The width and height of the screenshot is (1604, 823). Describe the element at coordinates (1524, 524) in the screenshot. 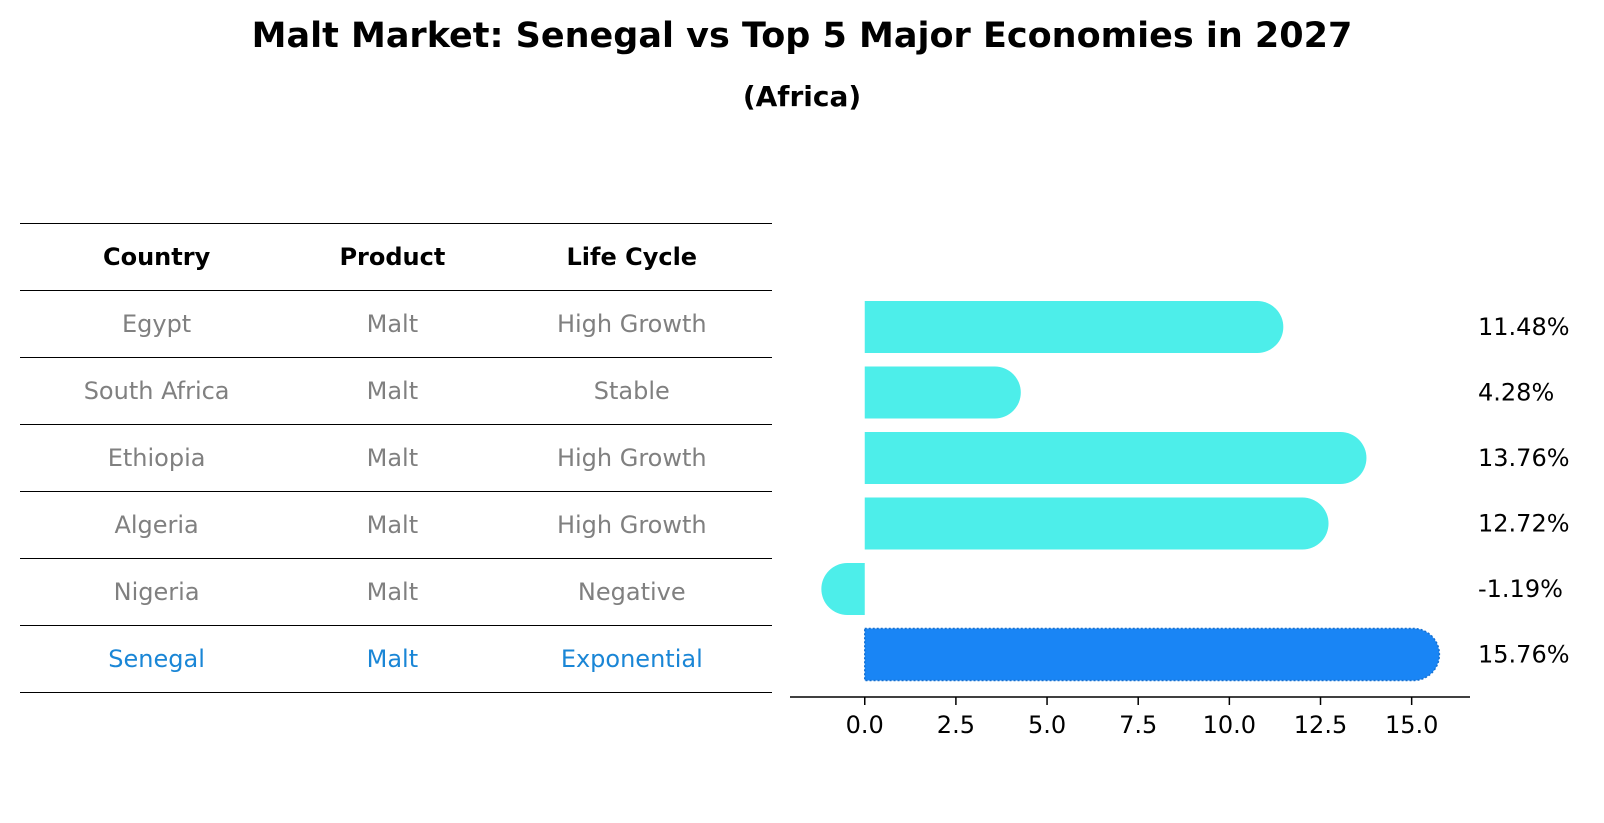

I see `data-label: 12.72%` at that location.